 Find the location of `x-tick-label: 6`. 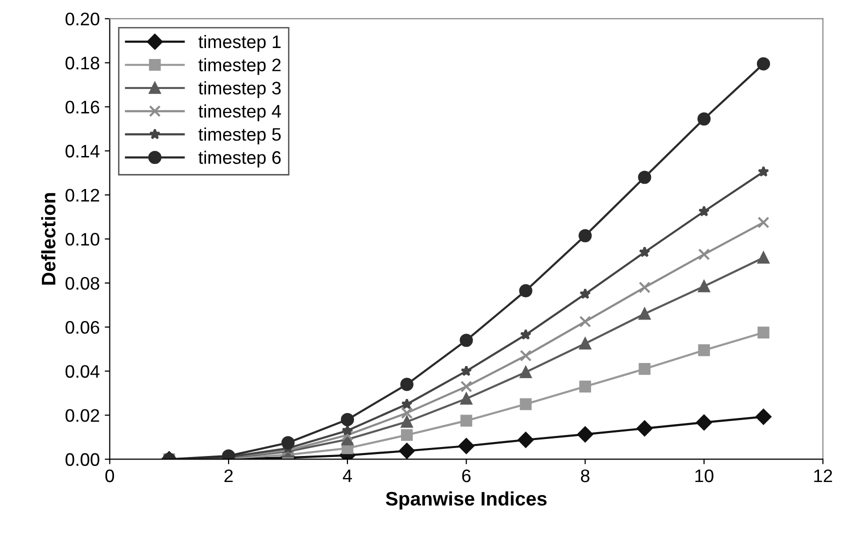

x-tick-label: 6 is located at coordinates (466, 475).